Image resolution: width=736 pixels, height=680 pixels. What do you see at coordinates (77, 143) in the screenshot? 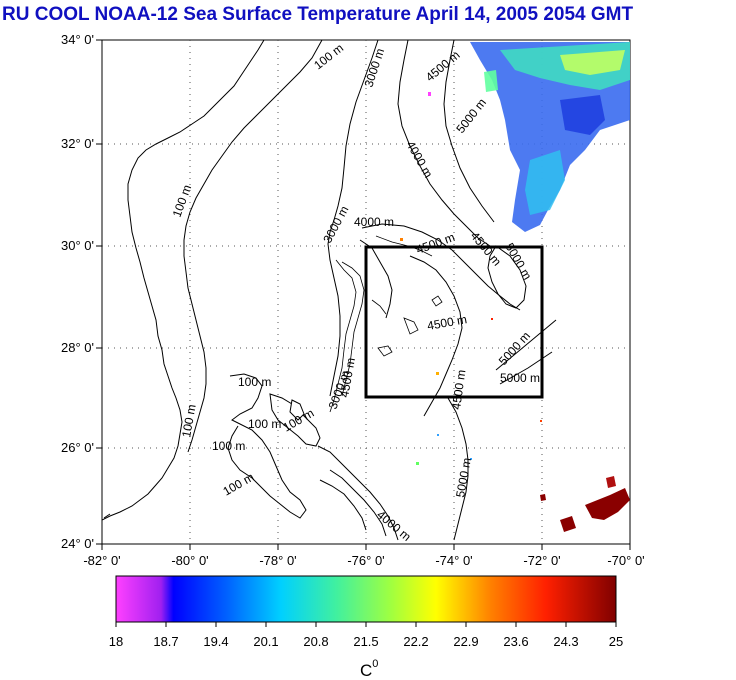
I see `lat-label: 32° 0'` at bounding box center [77, 143].